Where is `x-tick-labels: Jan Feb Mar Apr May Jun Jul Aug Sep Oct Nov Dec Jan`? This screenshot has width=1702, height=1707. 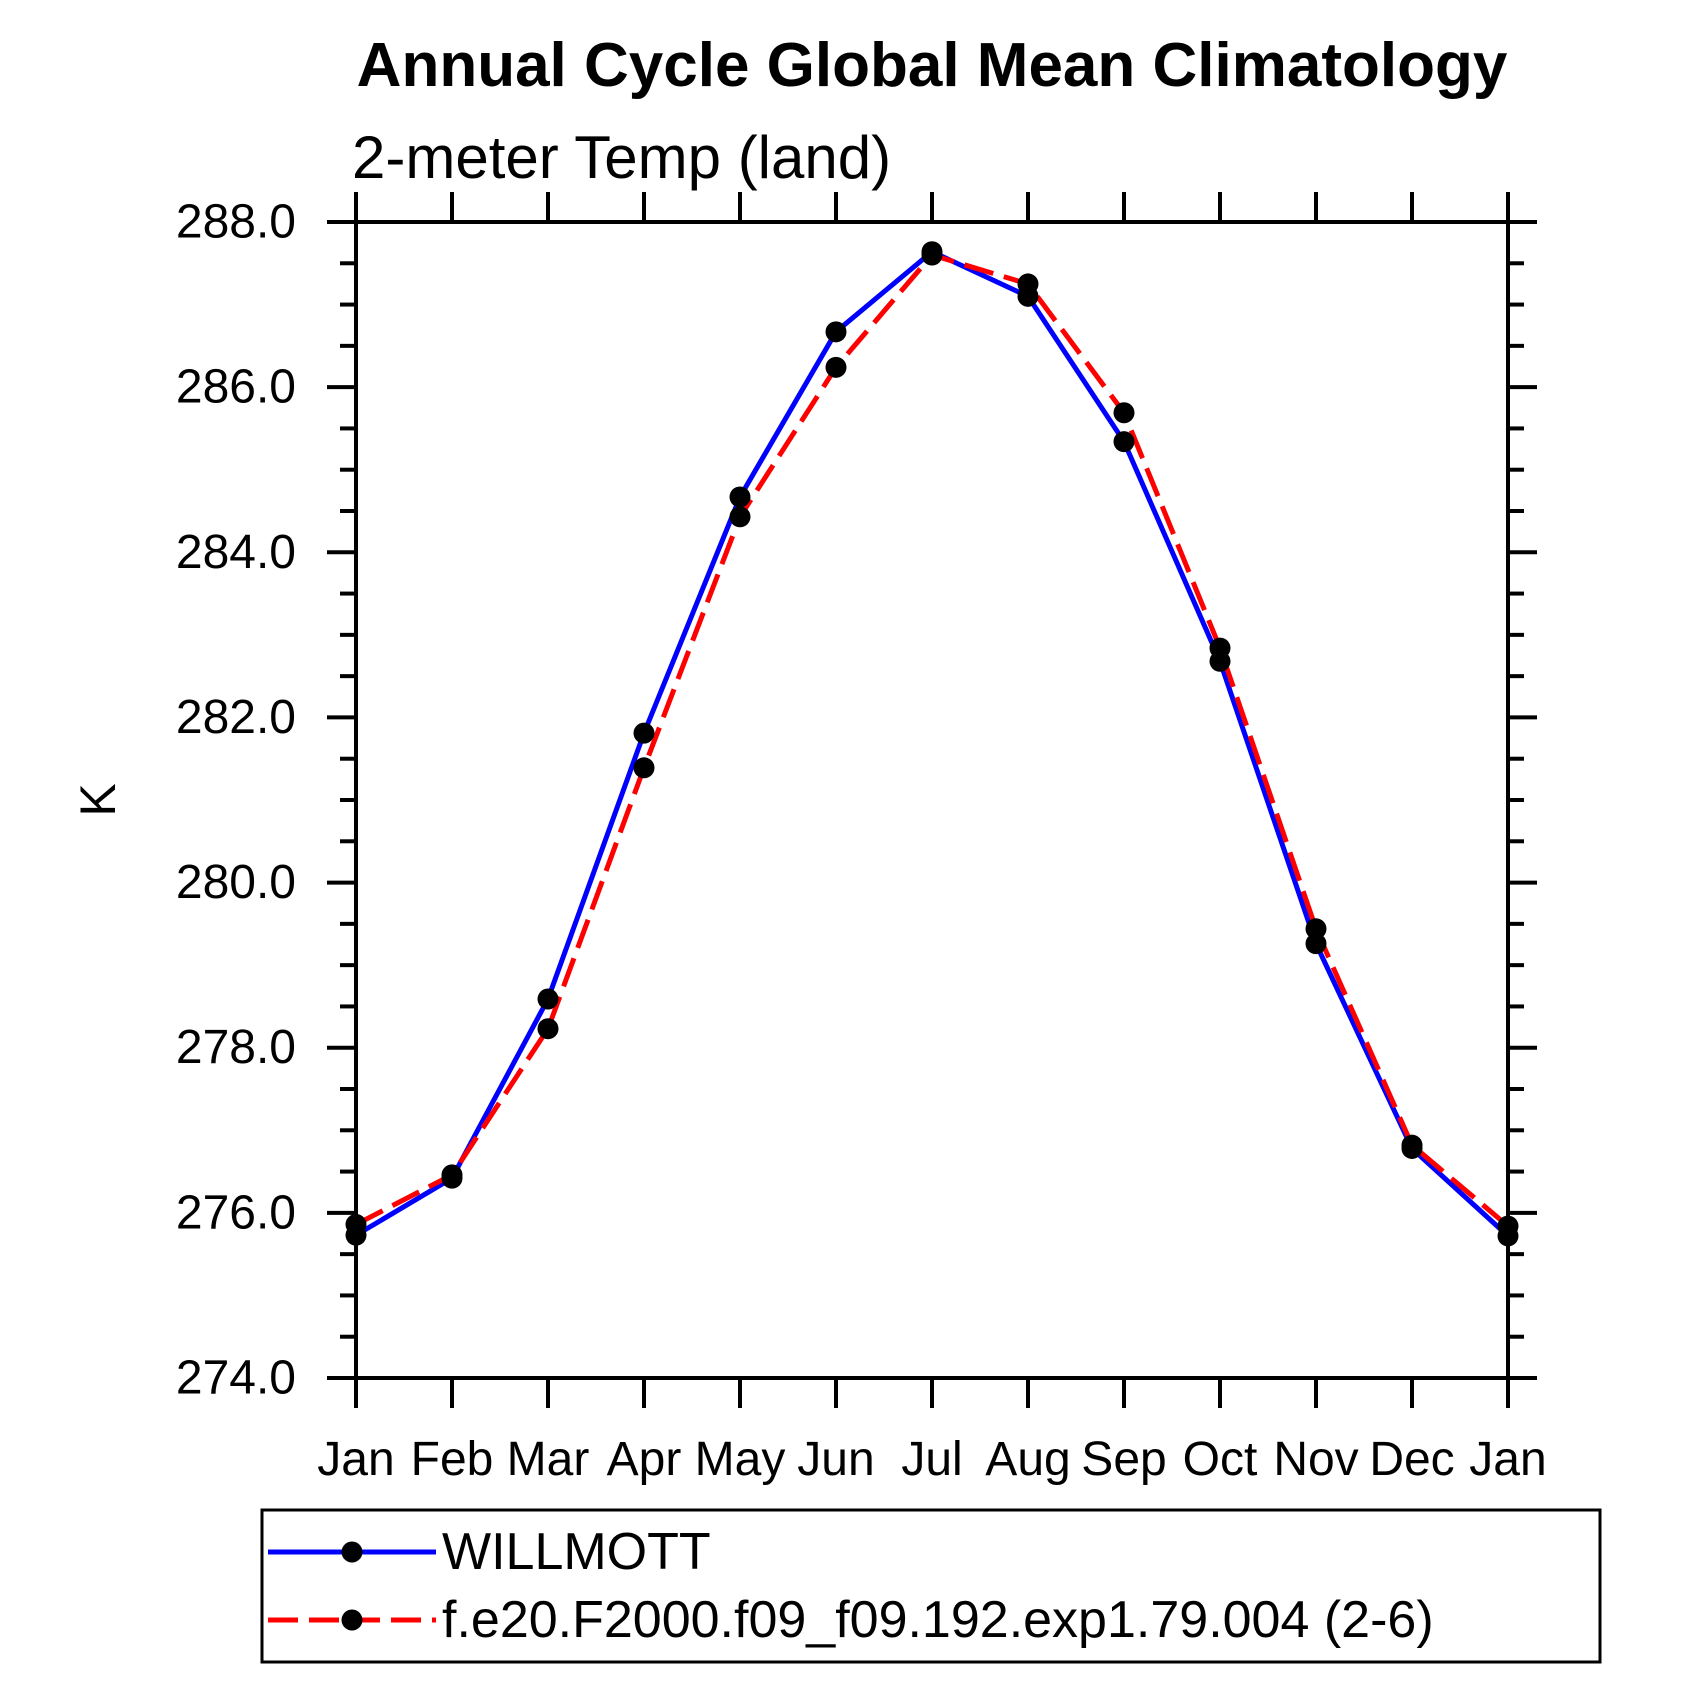
x-tick-labels: Jan Feb Mar Apr May Jun Jul Aug Sep Oct Nov Dec Jan is located at coordinates (931, 1459).